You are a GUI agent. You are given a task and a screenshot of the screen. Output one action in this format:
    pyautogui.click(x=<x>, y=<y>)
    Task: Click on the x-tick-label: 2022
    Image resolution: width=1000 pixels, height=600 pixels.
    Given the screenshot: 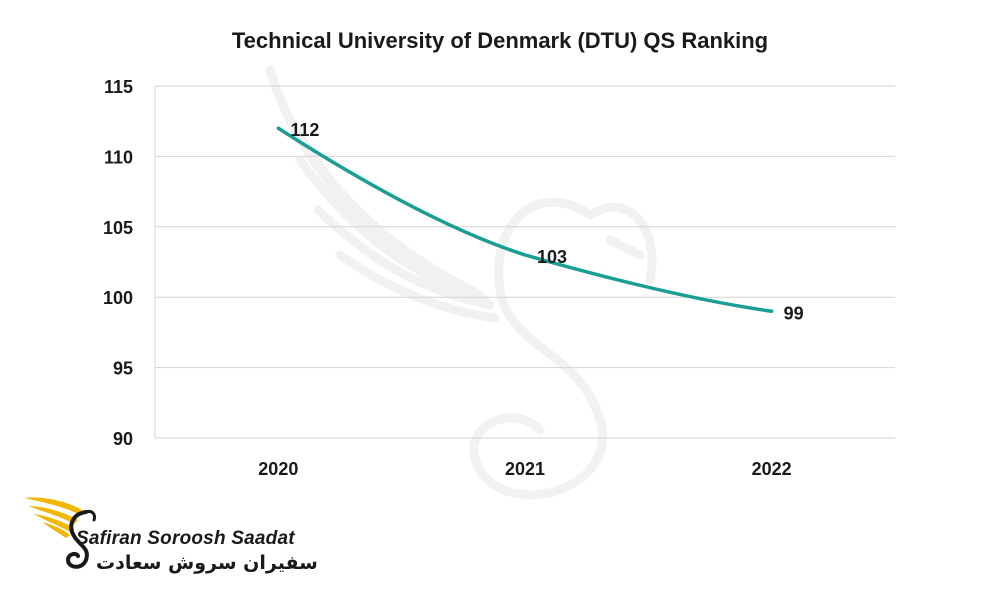 What is the action you would take?
    pyautogui.click(x=772, y=469)
    